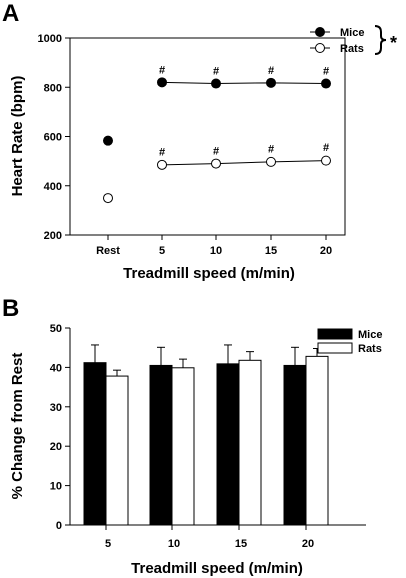 The height and width of the screenshot is (578, 406). Describe the element at coordinates (335, 348) in the screenshot. I see `legend-rats-swatch` at that location.